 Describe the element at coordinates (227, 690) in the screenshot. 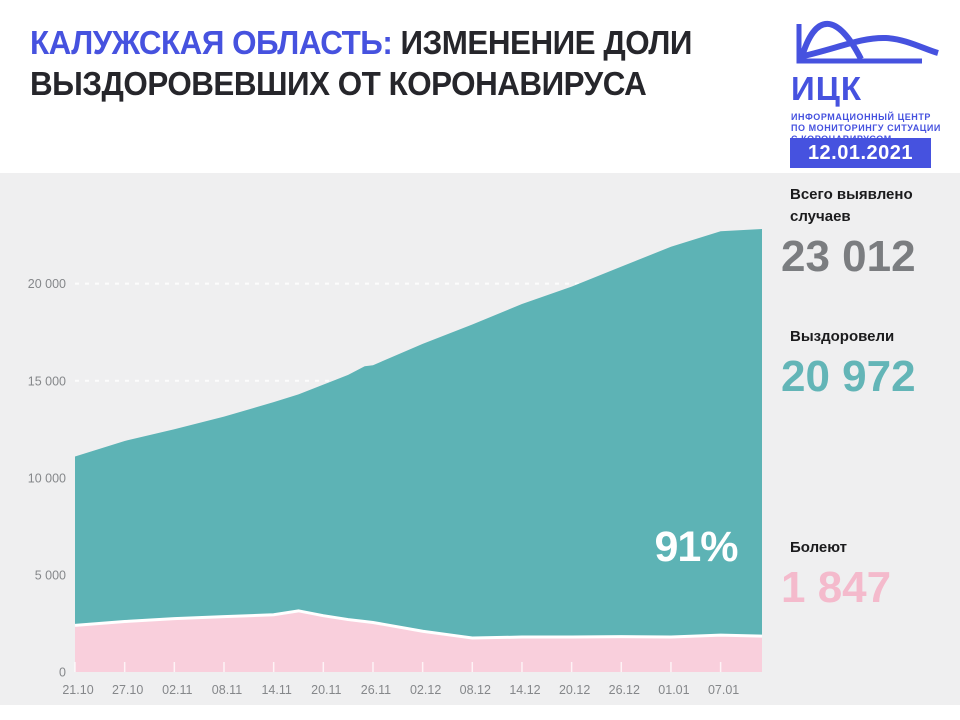

I see `x-axis-label: 08.11` at that location.